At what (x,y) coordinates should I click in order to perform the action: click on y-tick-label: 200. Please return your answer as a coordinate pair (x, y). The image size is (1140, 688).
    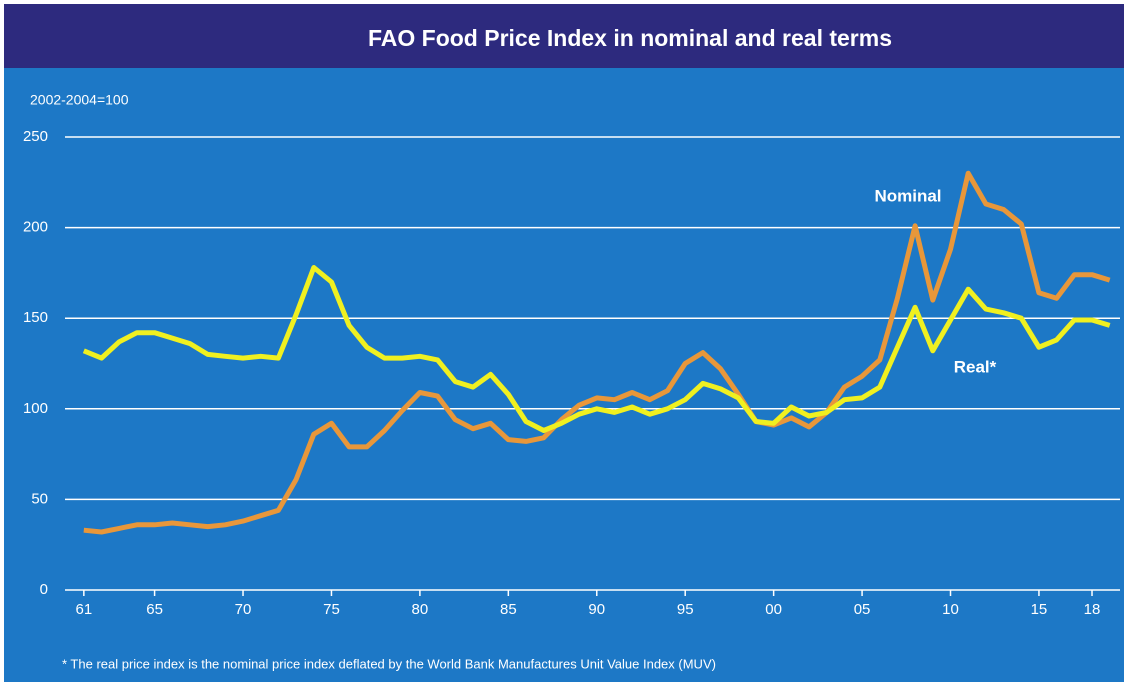
    Looking at the image, I should click on (35, 227).